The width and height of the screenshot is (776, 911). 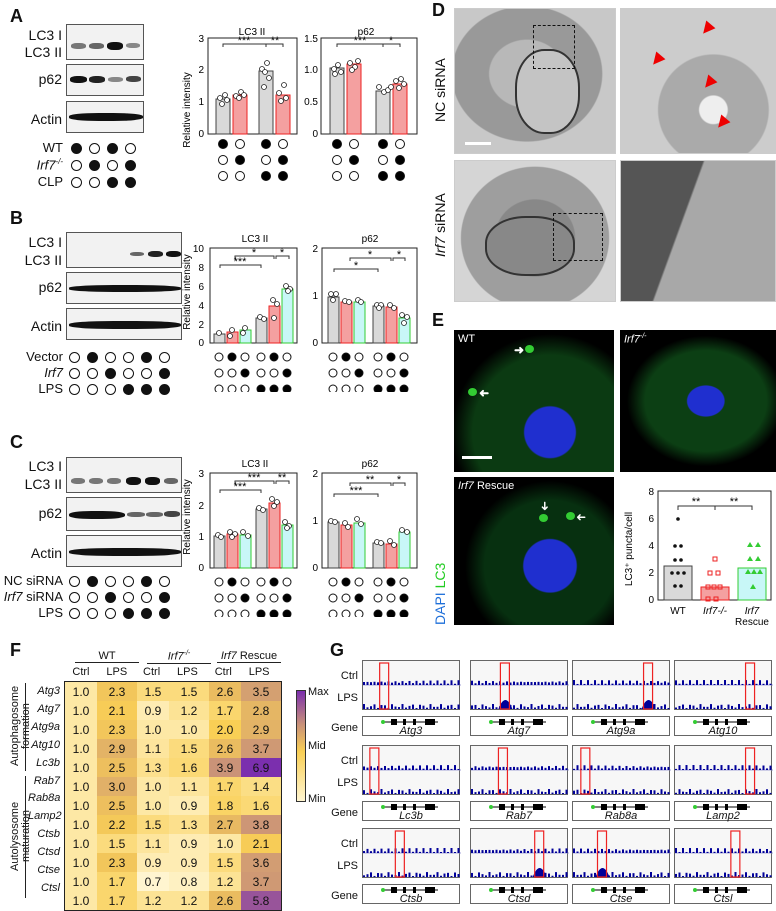 I want to click on heatmap-cell: 1.1, so click(x=153, y=748).